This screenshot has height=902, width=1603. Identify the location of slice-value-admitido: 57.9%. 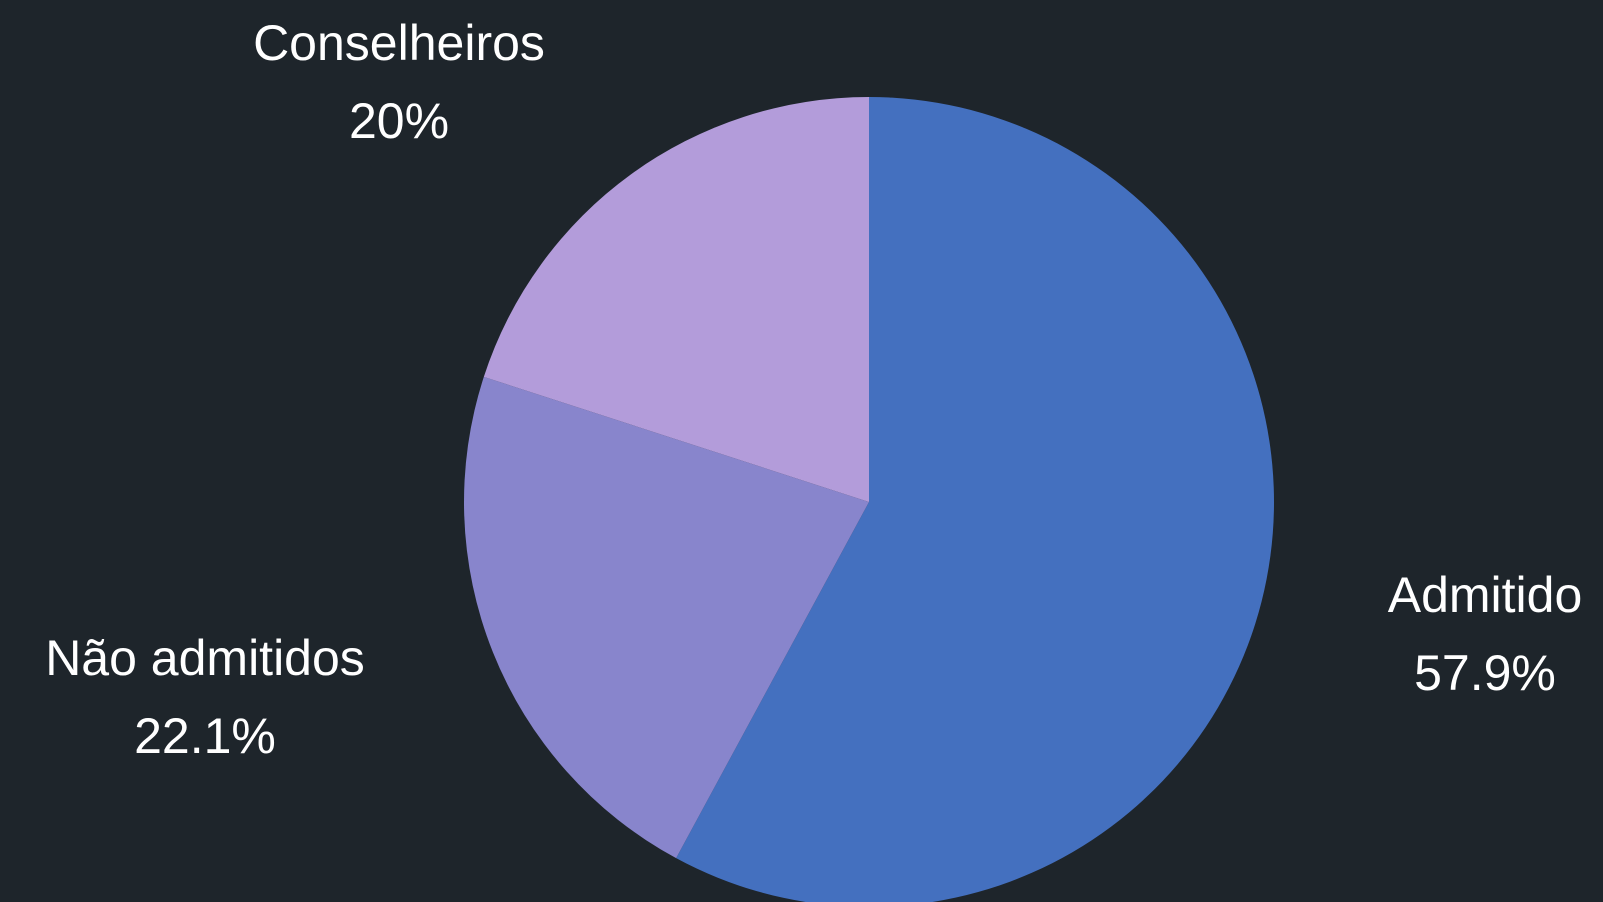
(1485, 673).